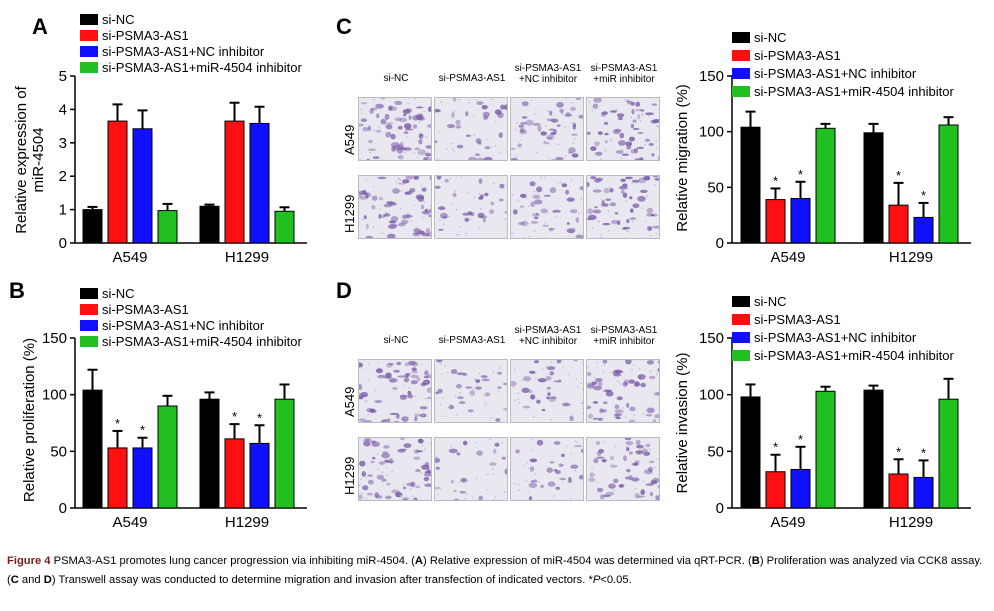 Image resolution: width=994 pixels, height=611 pixels. What do you see at coordinates (21, 159) in the screenshot?
I see `y-axis-label-a: Relative expression of` at bounding box center [21, 159].